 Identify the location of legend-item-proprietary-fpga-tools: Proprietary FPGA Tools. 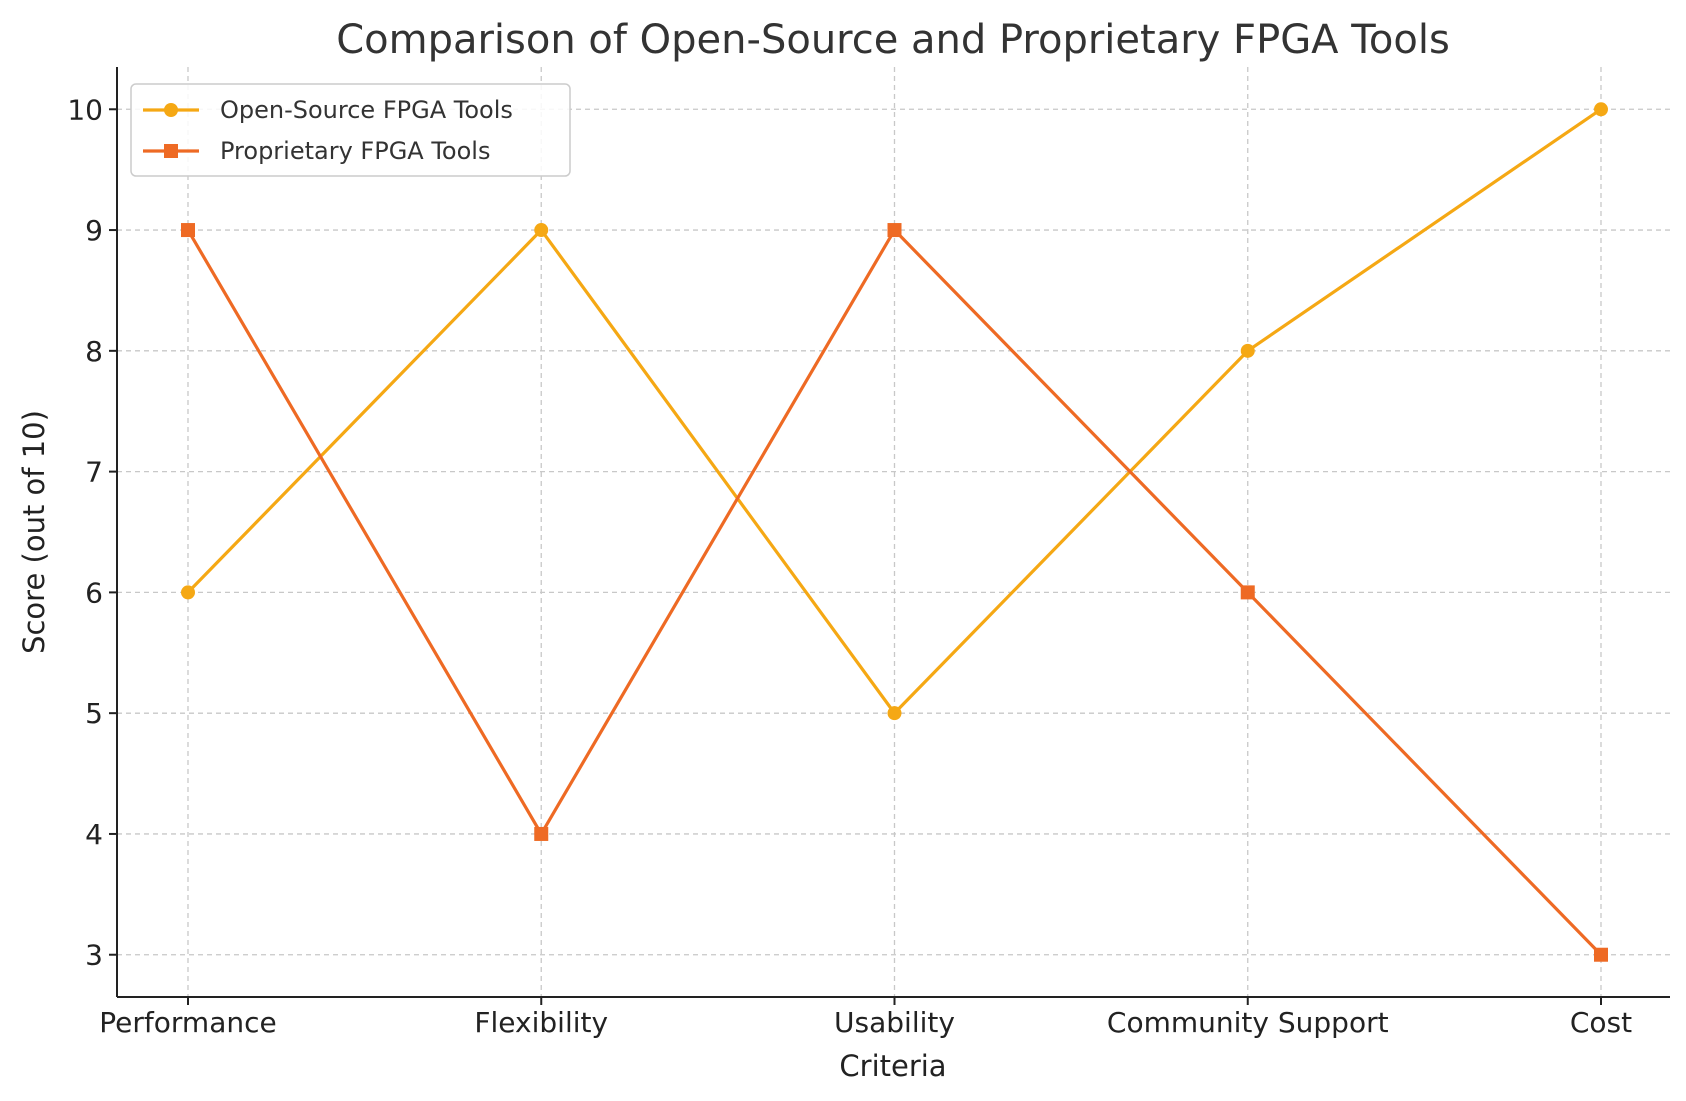
(316, 151).